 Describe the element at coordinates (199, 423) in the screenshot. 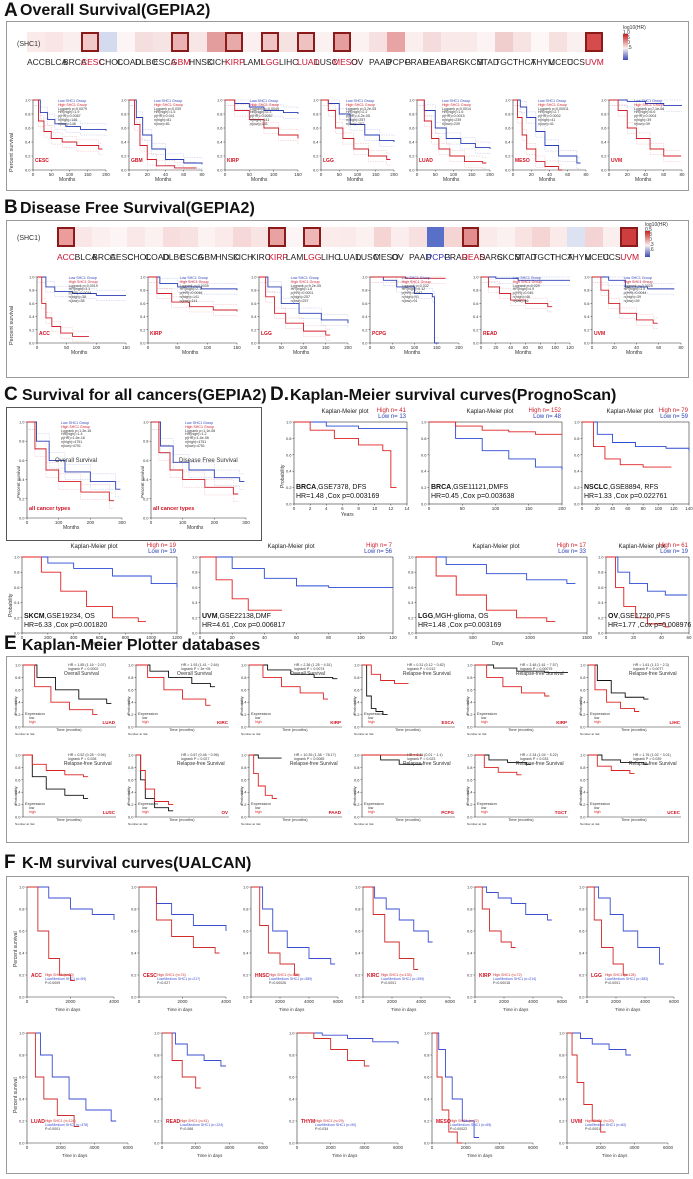

I see `km-stat-line: Low SHC1 Group` at that location.